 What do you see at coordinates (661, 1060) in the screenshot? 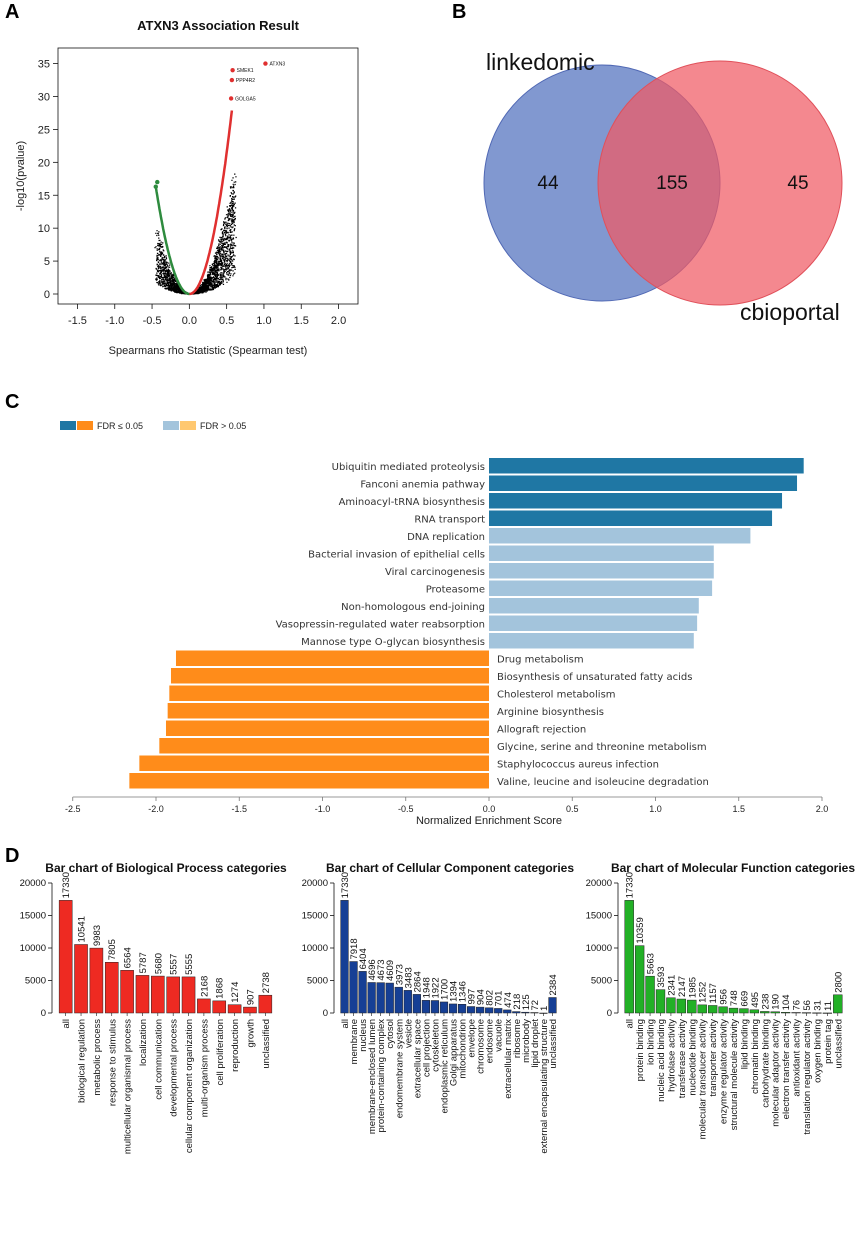
I see `go-category-label: nucleic acid binding` at bounding box center [661, 1060].